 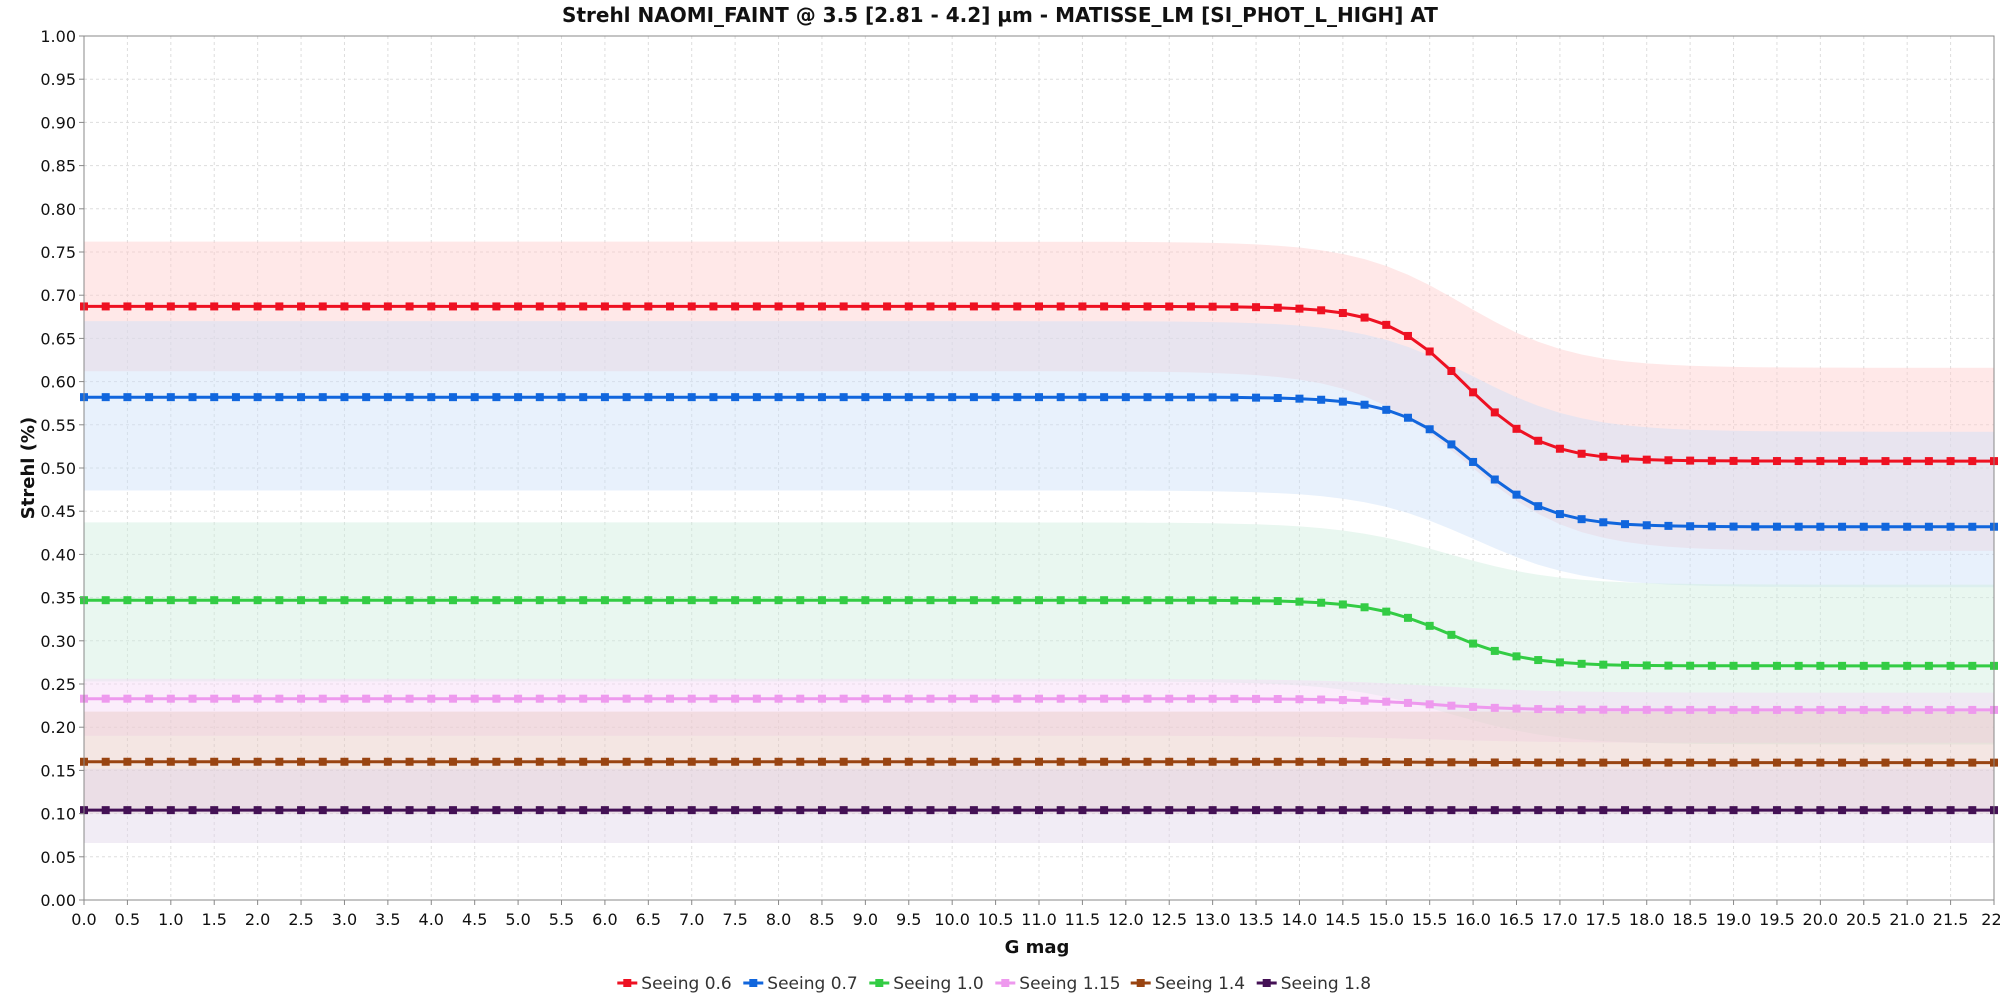 What do you see at coordinates (1777, 919) in the screenshot?
I see `x-tick-label: 19.5` at bounding box center [1777, 919].